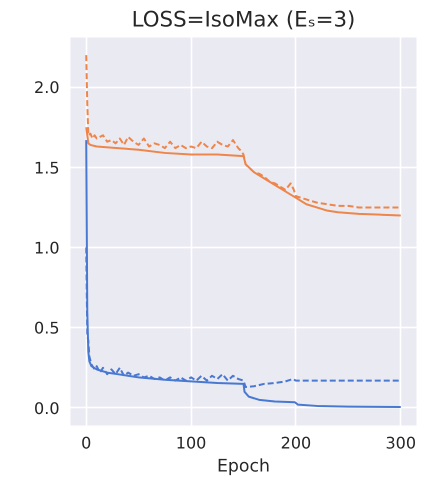 This screenshot has height=479, width=436. Describe the element at coordinates (47, 328) in the screenshot. I see `y-tick-label: 0.5` at that location.